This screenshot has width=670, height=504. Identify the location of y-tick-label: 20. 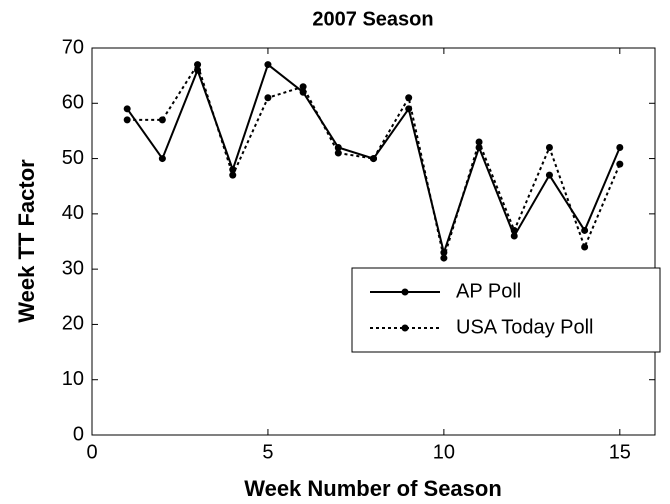
(73, 324).